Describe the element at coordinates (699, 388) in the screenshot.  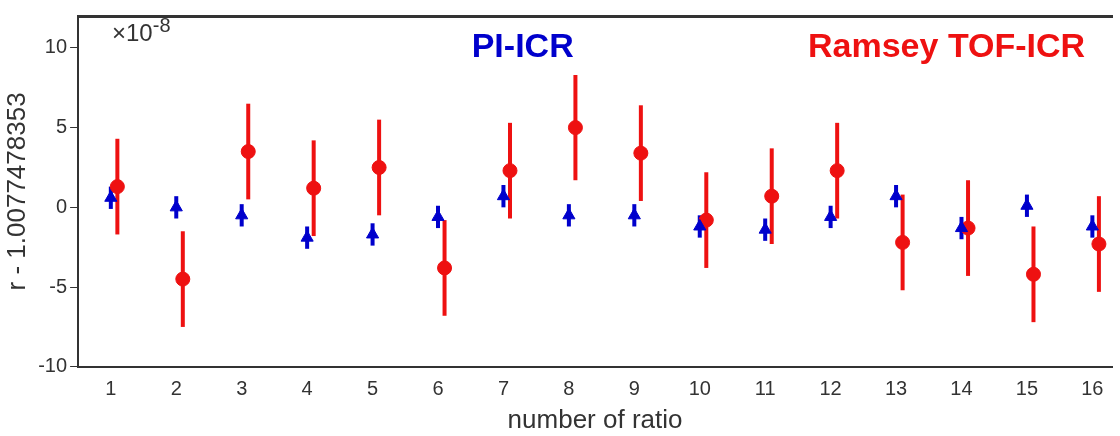
I see `x-tick-label: 10` at that location.